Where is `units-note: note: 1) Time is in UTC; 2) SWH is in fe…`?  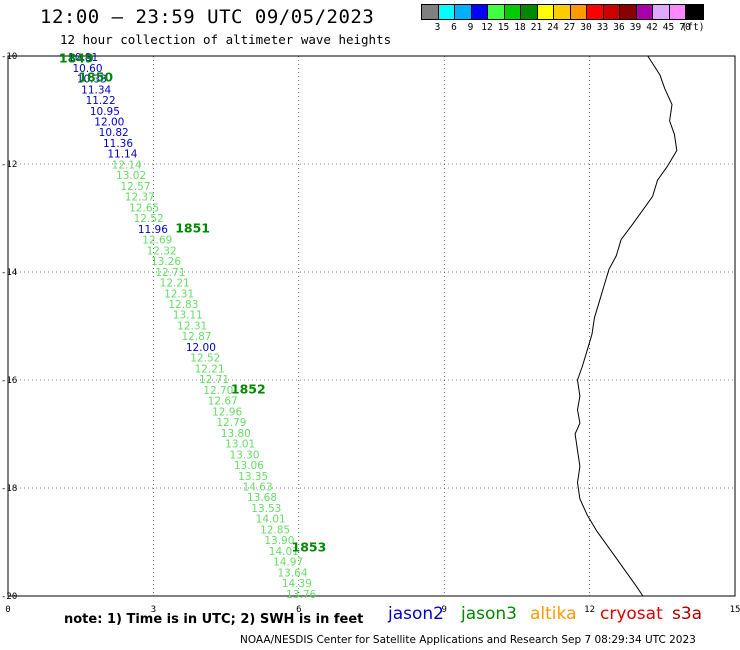 units-note: note: 1) Time is in UTC; 2) SWH is in fe… is located at coordinates (214, 619).